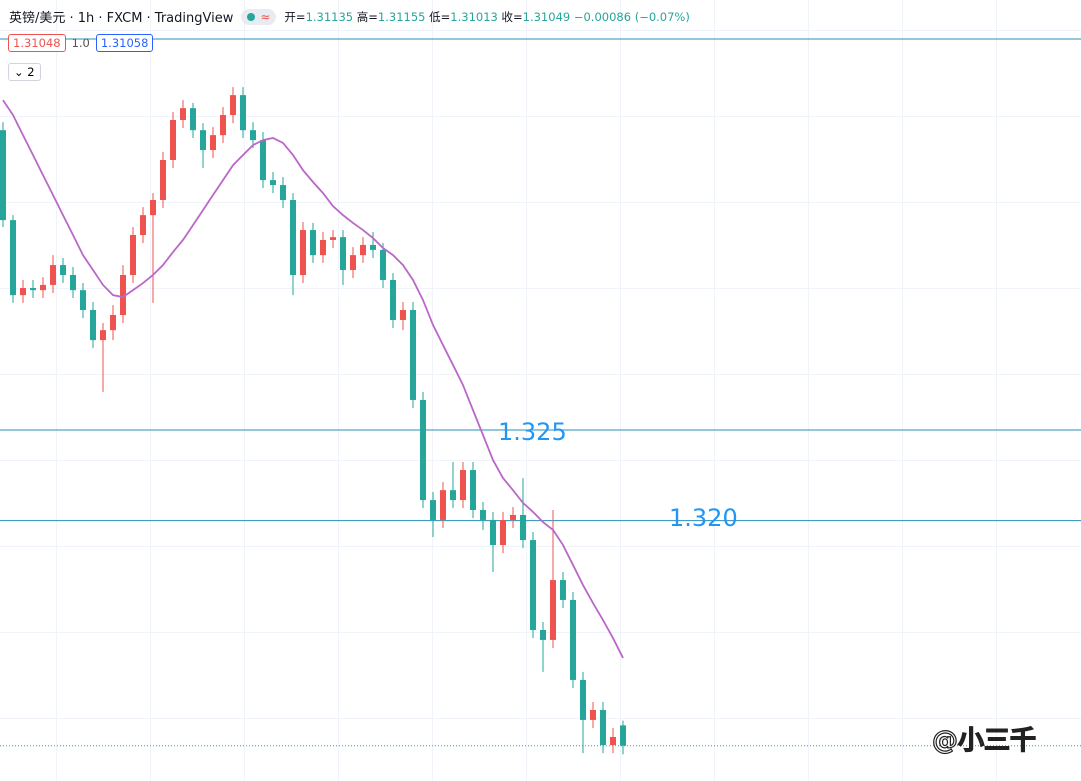  Describe the element at coordinates (367, 16) in the screenshot. I see `ohlc-label: 高=` at that location.